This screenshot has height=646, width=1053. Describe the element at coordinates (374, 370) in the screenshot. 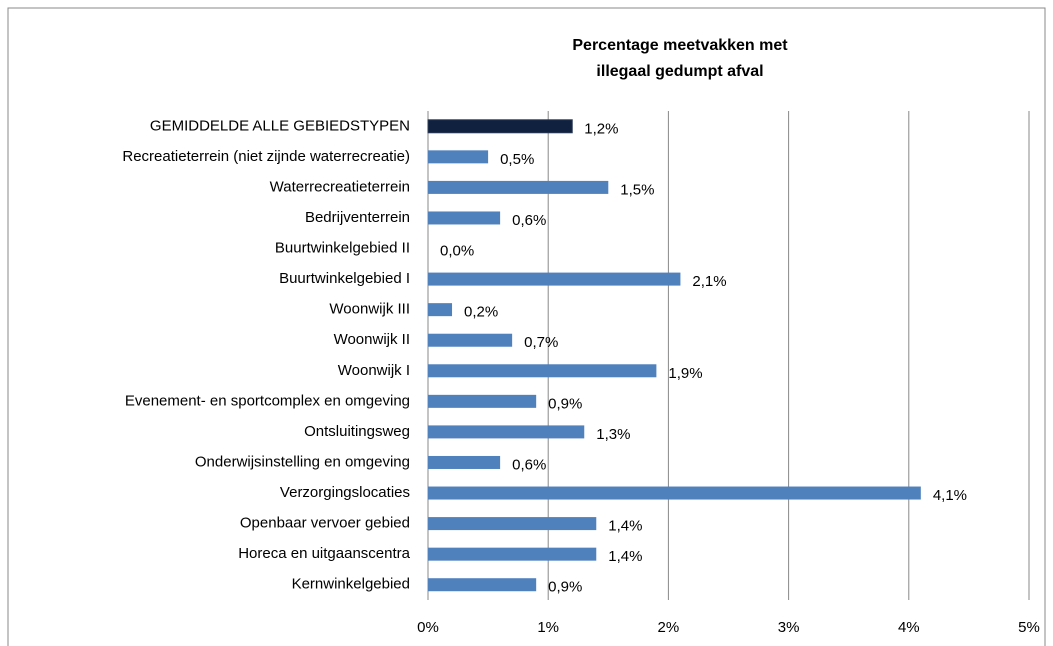

I see `y-tick-label: Woonwijk I` at that location.